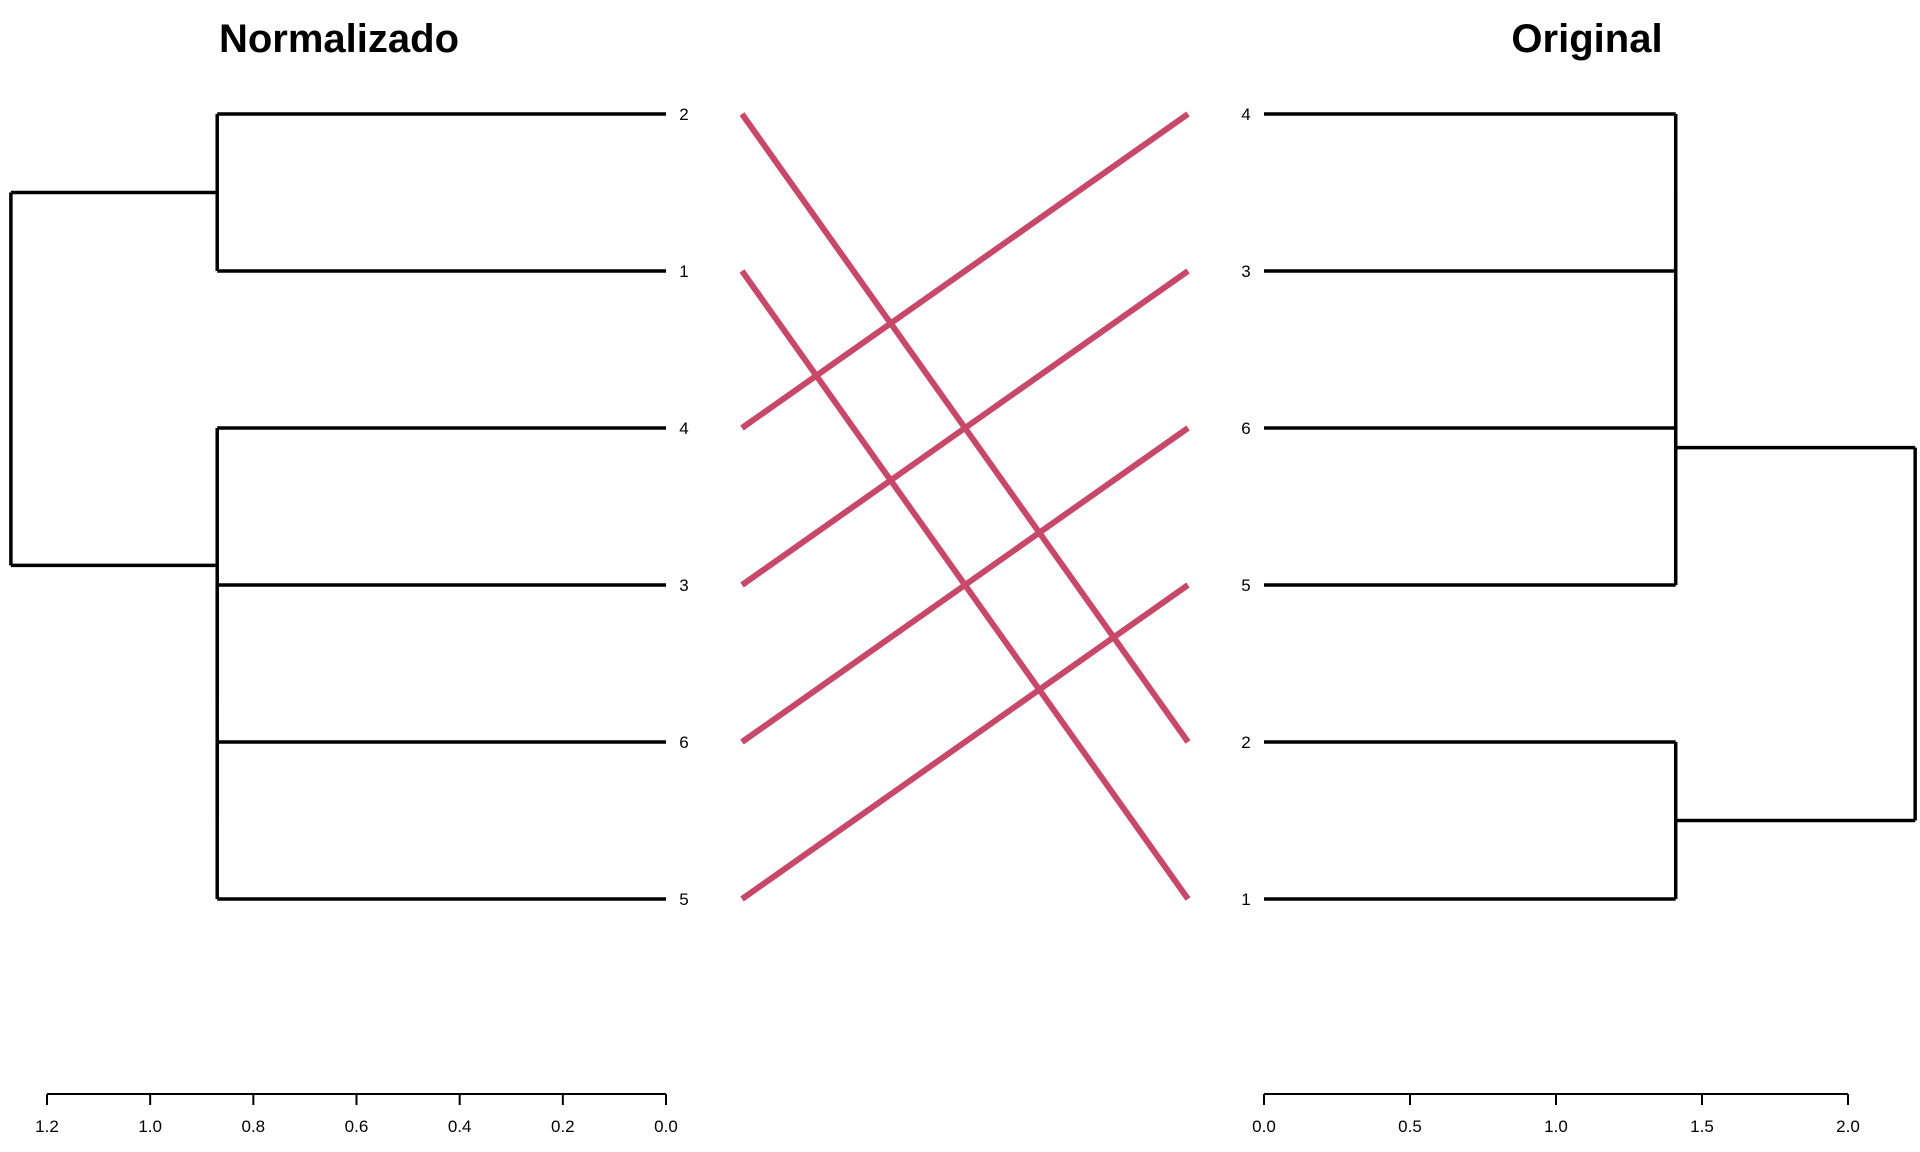 The image size is (1920, 1152). I want to click on left-leaf-label-4: 4, so click(683, 428).